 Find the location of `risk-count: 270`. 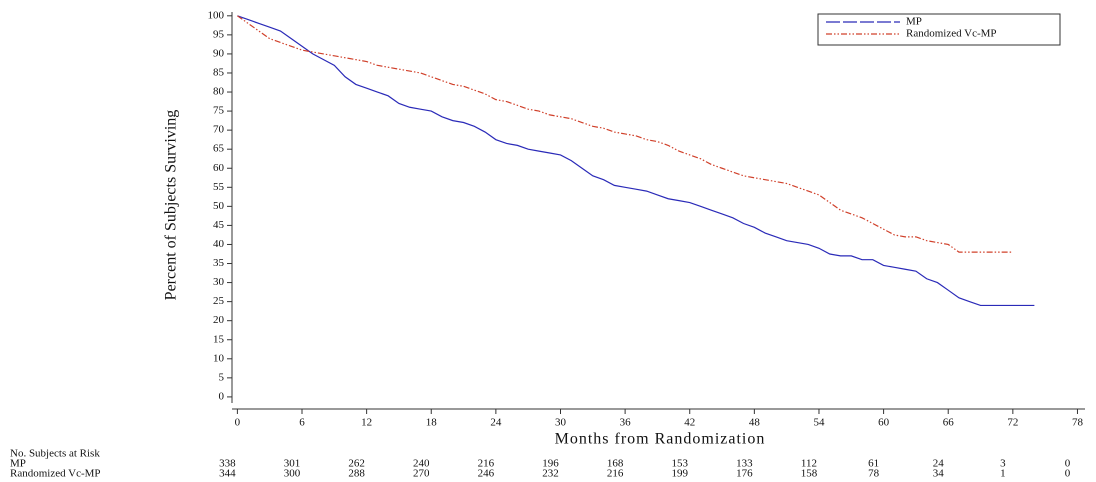

risk-count: 270 is located at coordinates (421, 474).